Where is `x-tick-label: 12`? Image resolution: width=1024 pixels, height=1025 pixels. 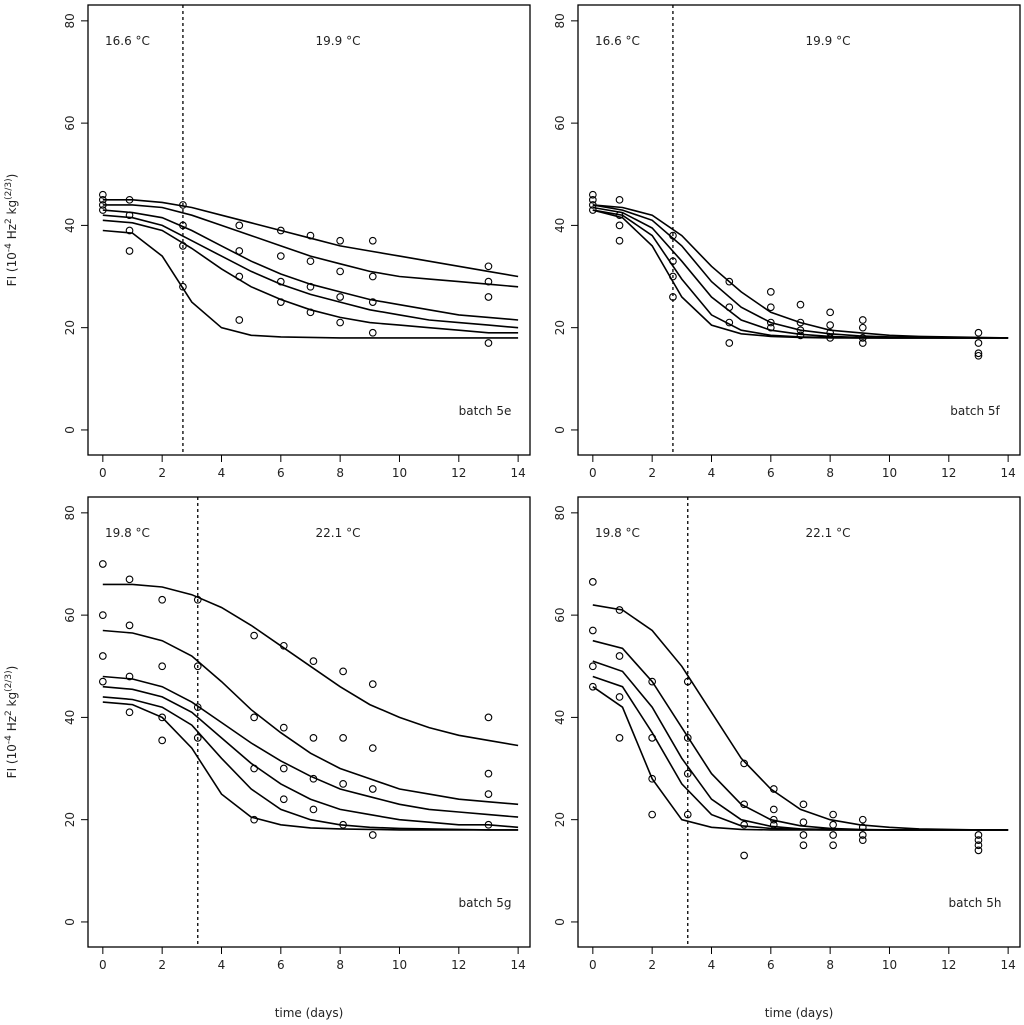
x-tick-label: 12 is located at coordinates (458, 965).